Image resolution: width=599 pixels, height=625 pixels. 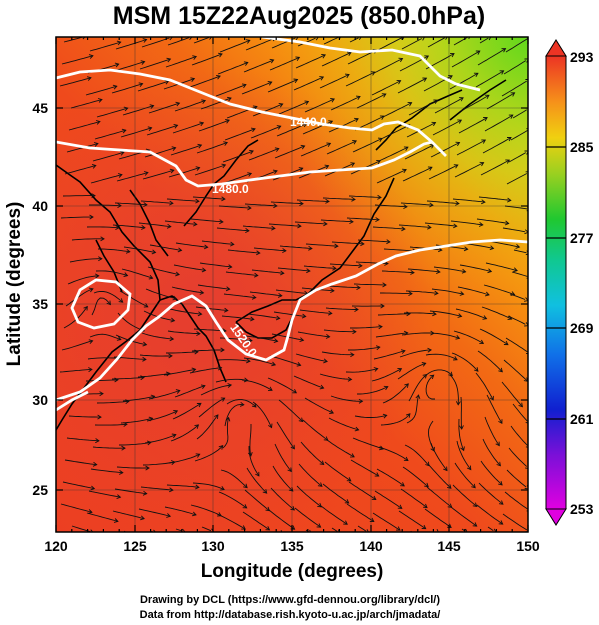 I want to click on y-tick-label: 25, so click(x=40, y=490).